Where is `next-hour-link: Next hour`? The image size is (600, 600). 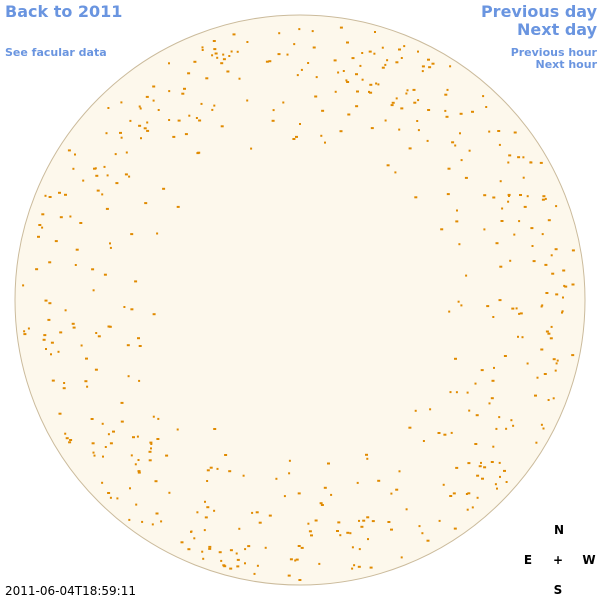
next-hour-link: Next hour is located at coordinates (567, 64).